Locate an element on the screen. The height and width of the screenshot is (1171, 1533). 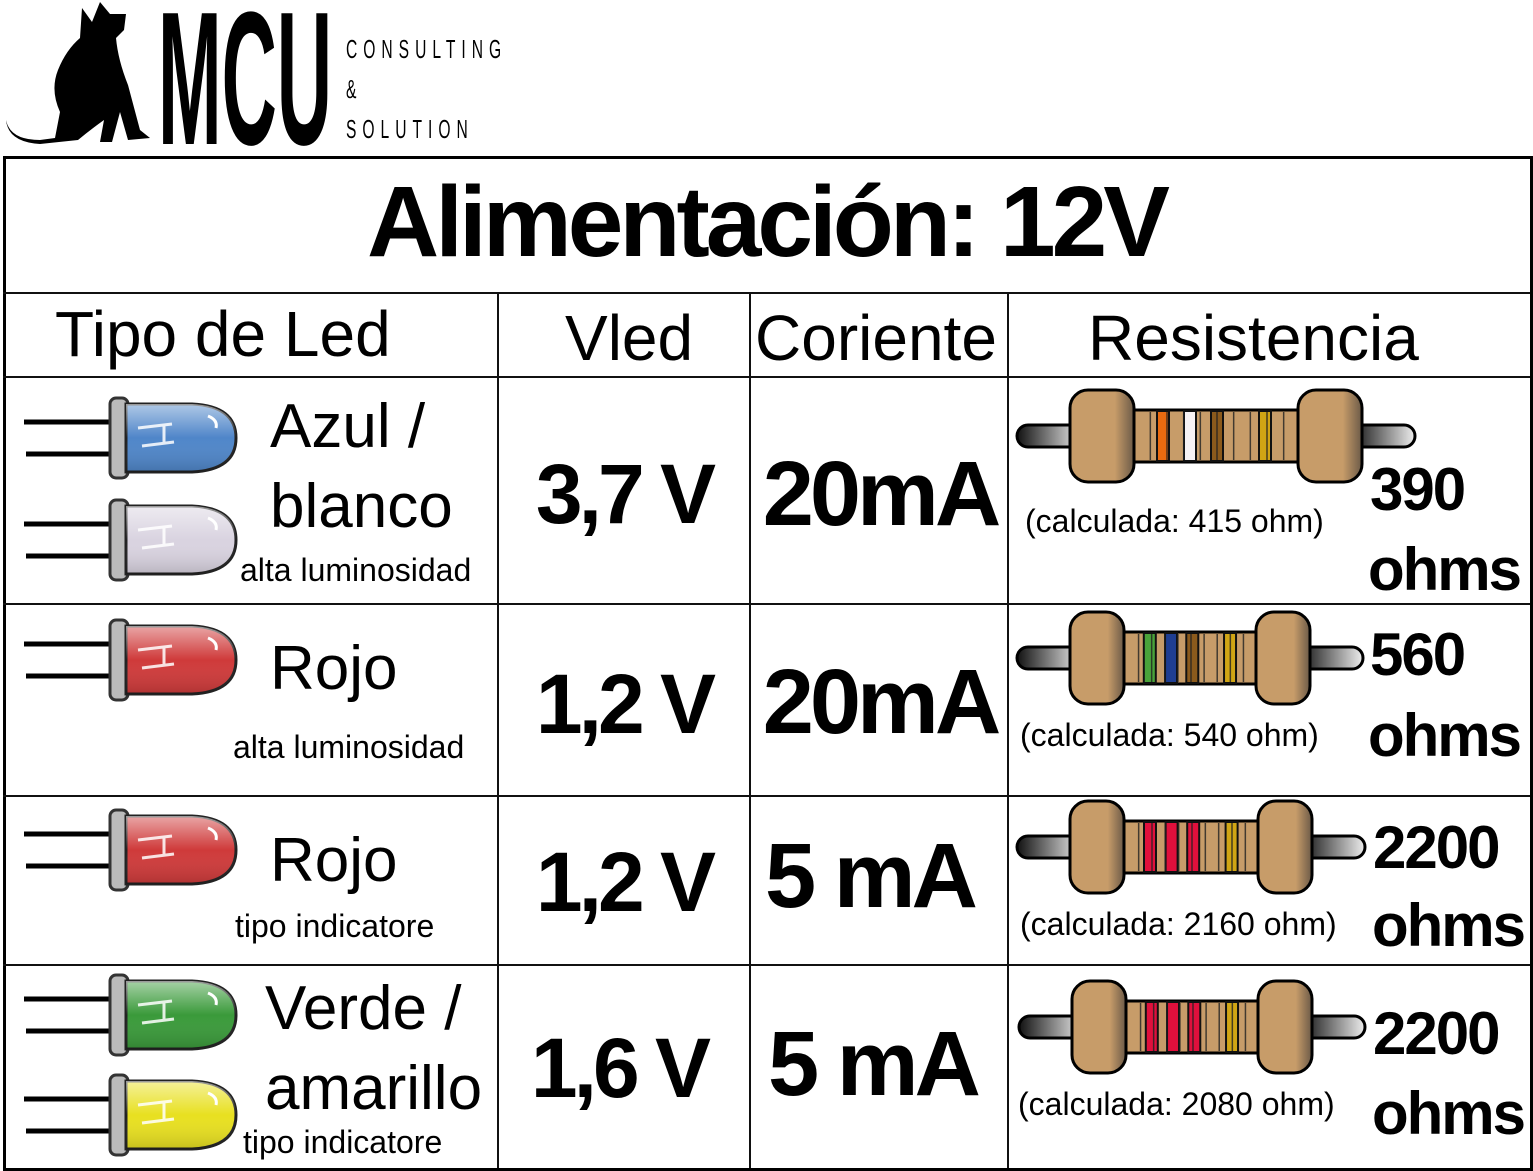
calculated-resistance: (calculada: 2160 ohm) is located at coordinates (1178, 924).